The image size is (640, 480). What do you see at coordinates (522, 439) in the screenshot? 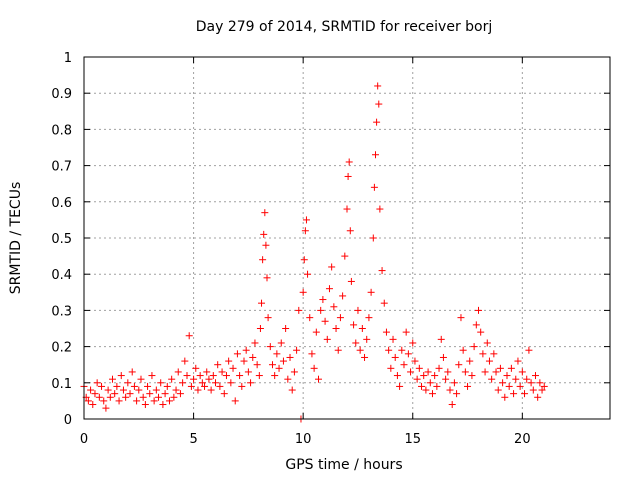
I see `x-tick-label: 20` at bounding box center [522, 439].